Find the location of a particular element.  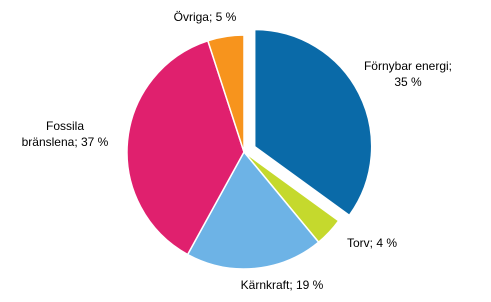

slice-label: Torv; 4 % is located at coordinates (372, 243).